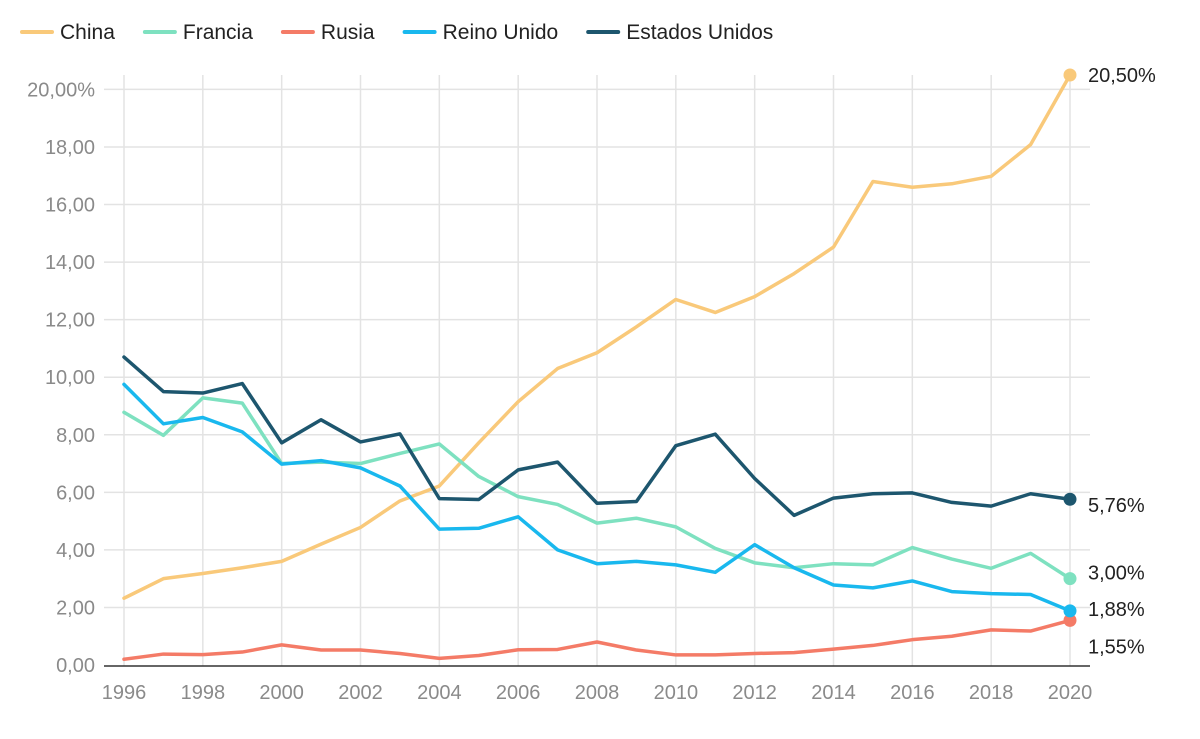 The image size is (1200, 739). I want to click on legend-label-francia: Francia, so click(218, 32).